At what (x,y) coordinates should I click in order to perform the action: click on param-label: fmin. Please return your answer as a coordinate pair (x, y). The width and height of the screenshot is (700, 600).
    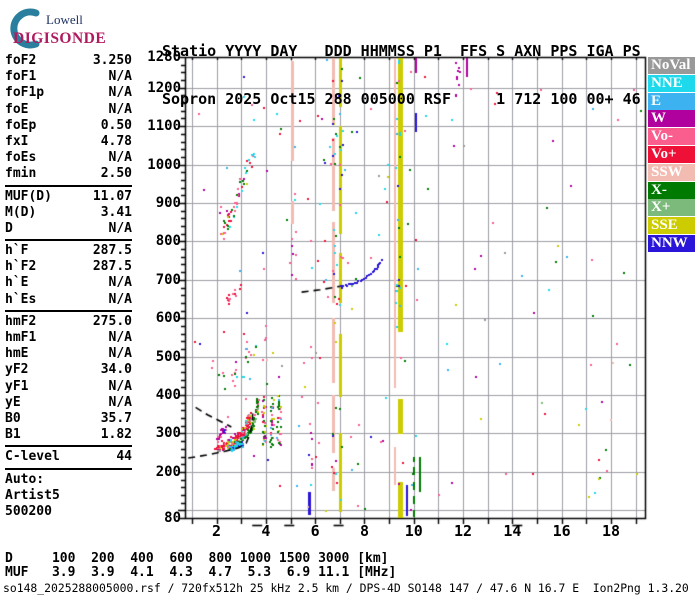
    Looking at the image, I should click on (21, 174).